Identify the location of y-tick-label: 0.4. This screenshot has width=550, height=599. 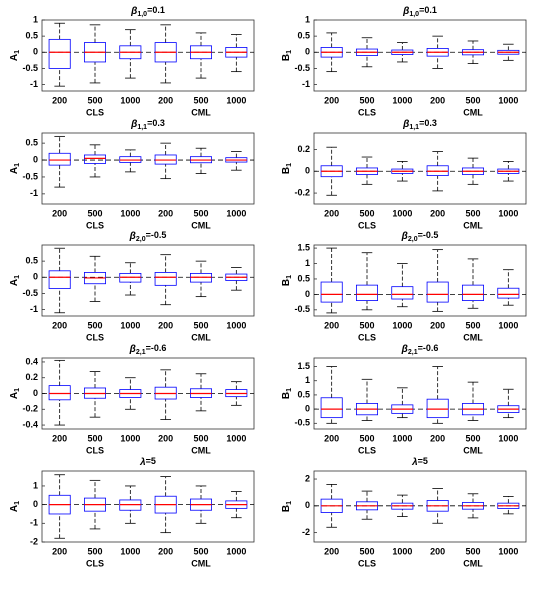
(31, 361).